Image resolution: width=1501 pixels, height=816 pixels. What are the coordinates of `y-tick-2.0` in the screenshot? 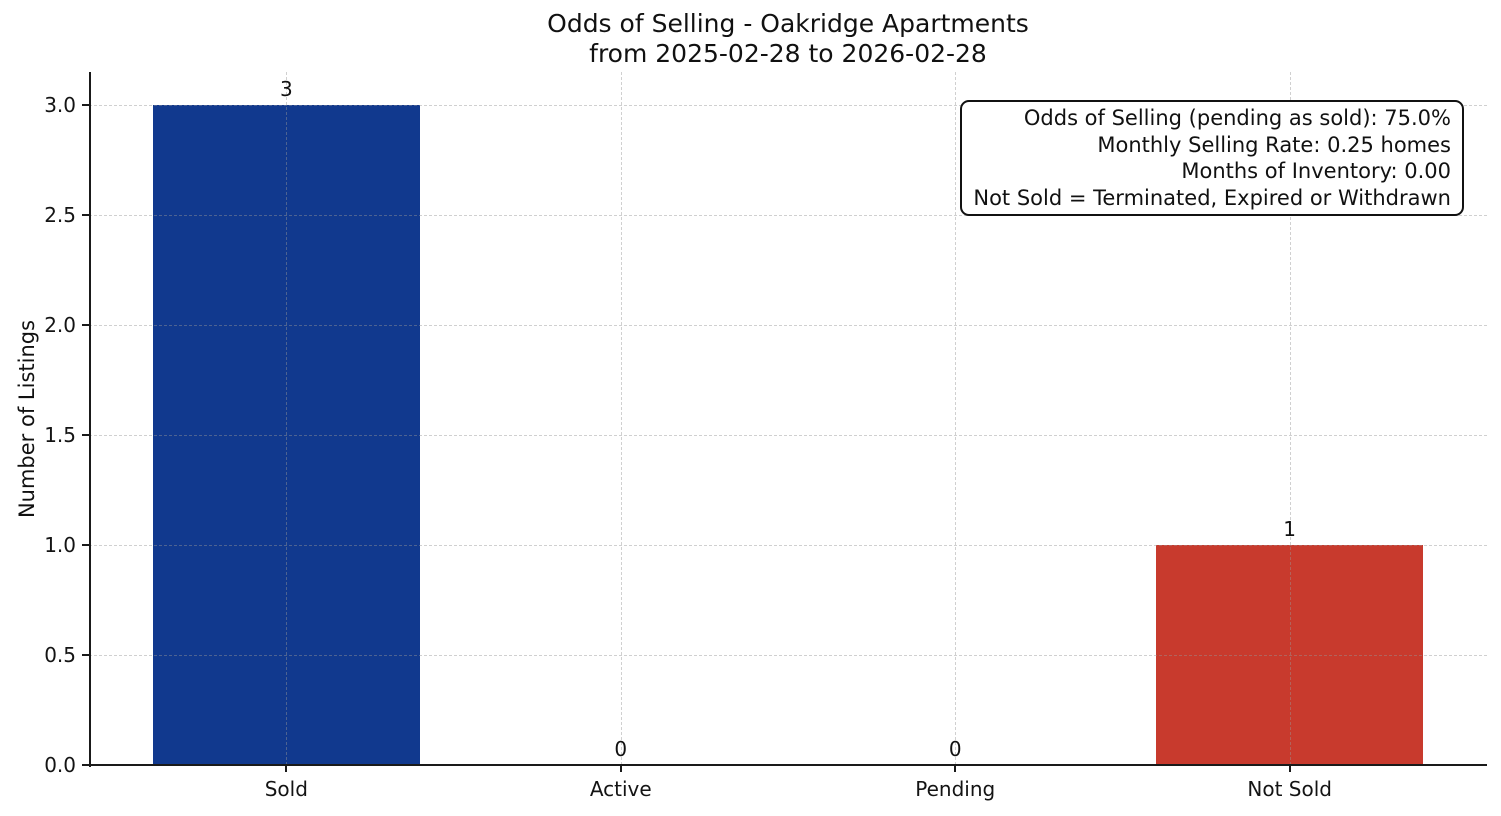 It's located at (85, 325).